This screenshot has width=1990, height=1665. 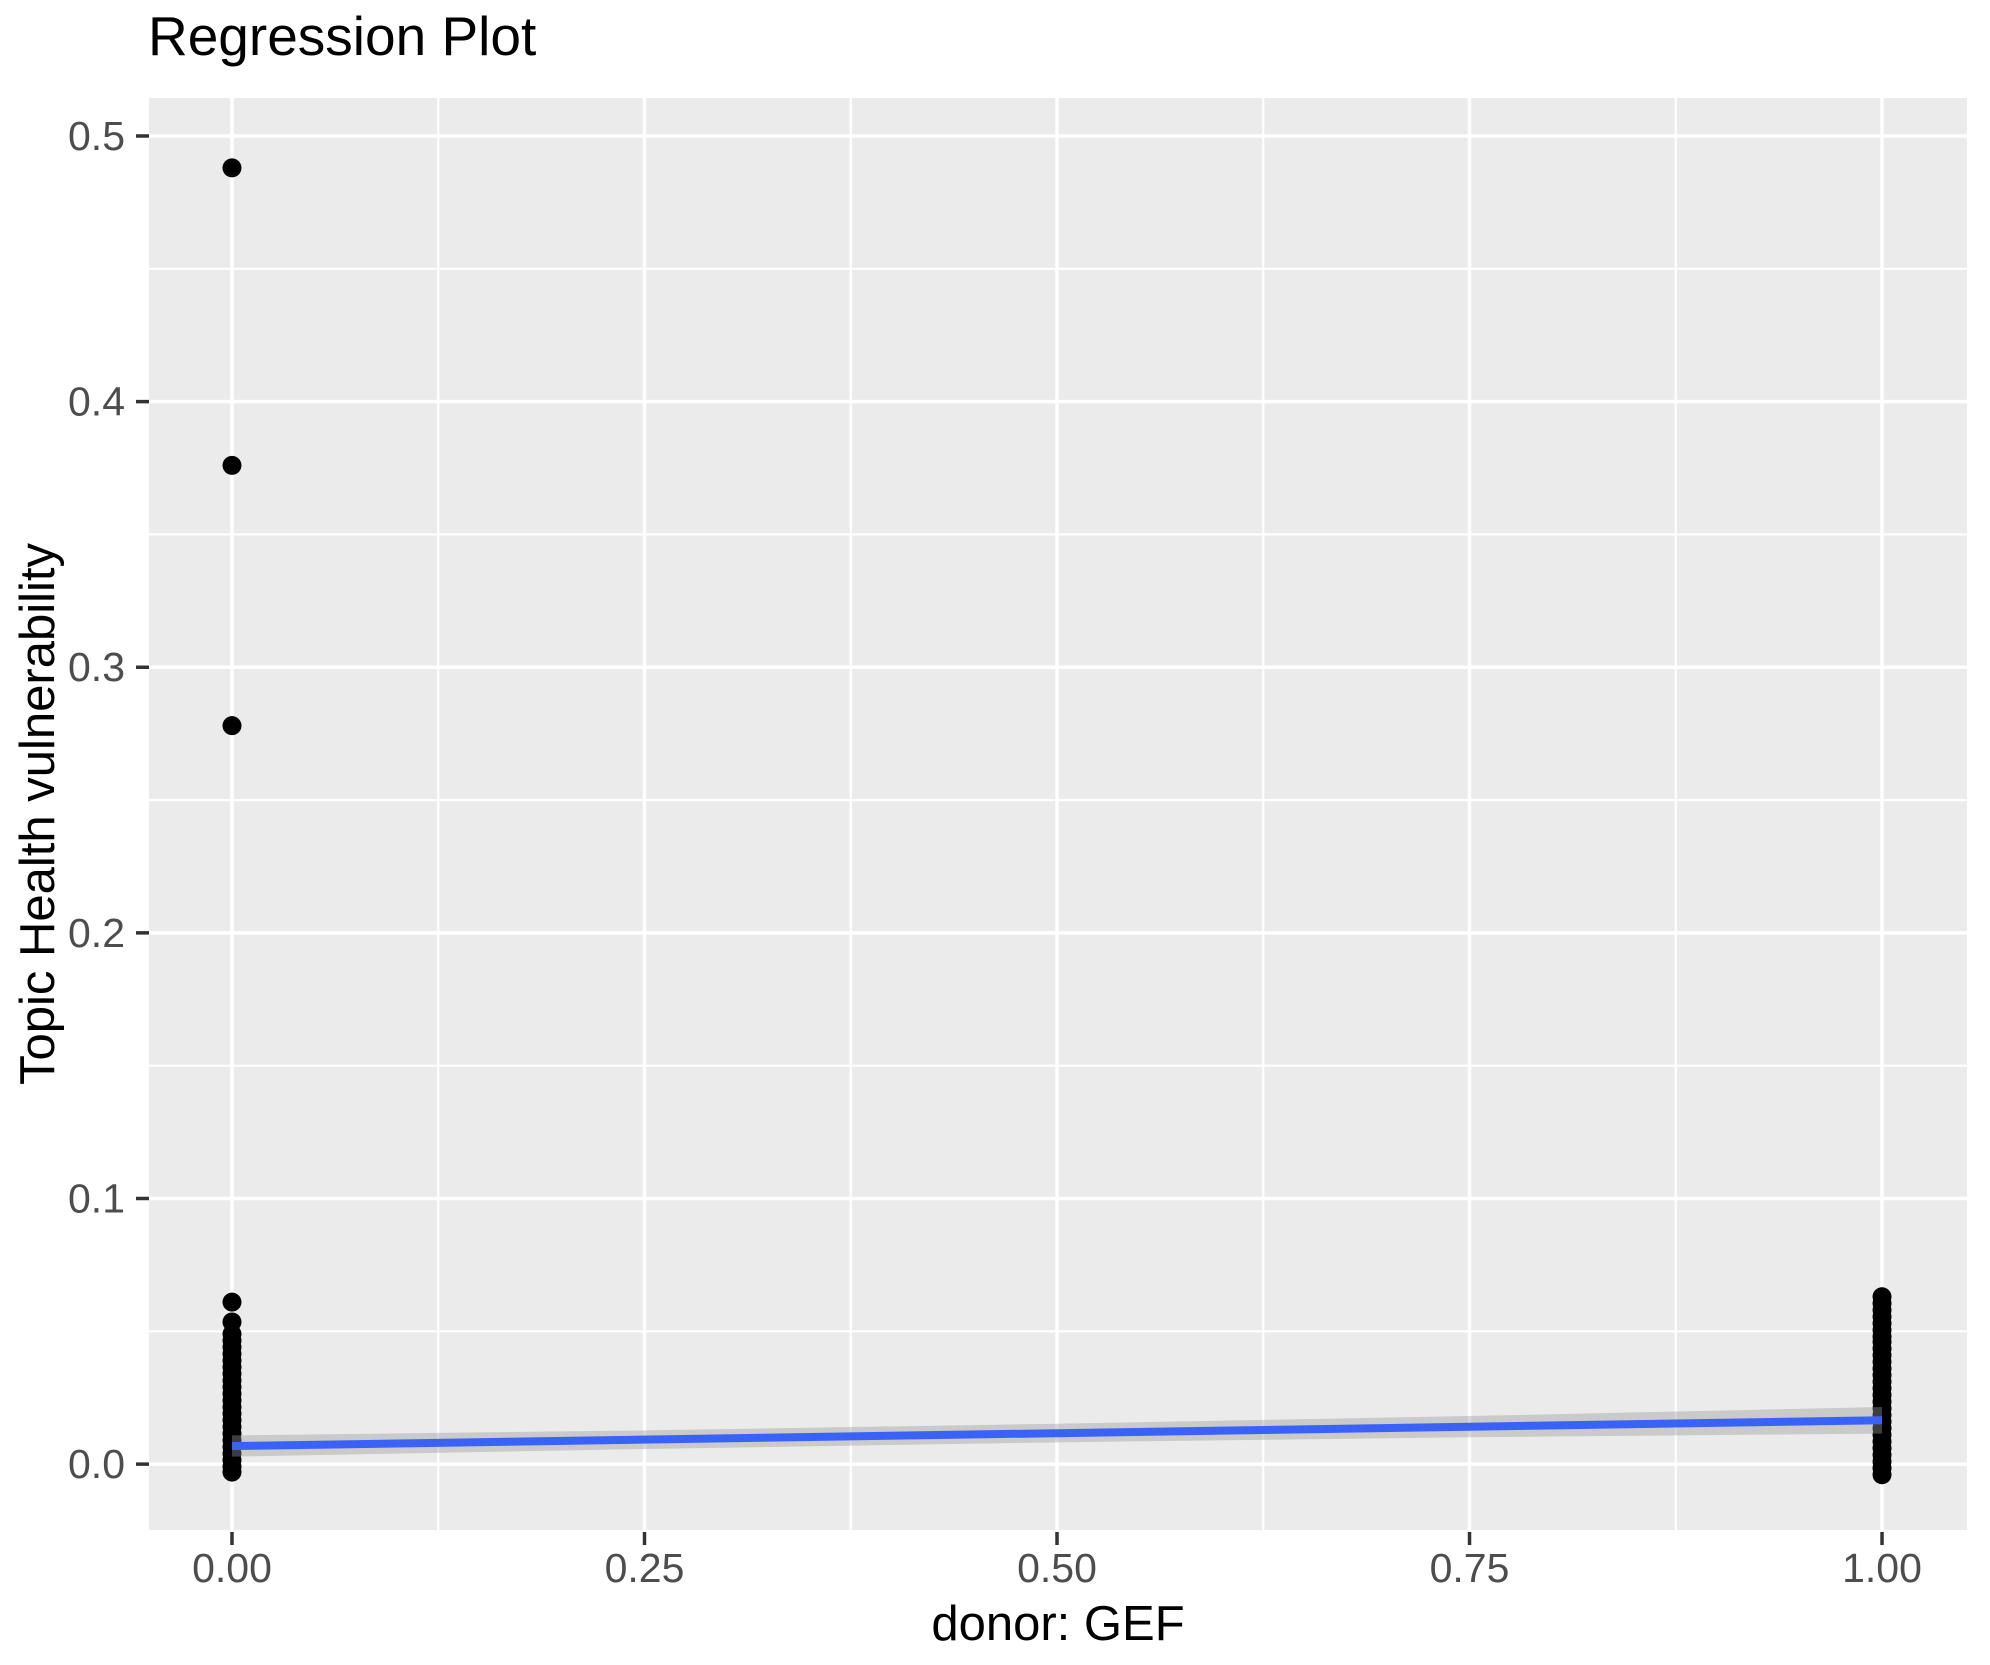 What do you see at coordinates (96, 402) in the screenshot?
I see `y-tick-label: 0.4` at bounding box center [96, 402].